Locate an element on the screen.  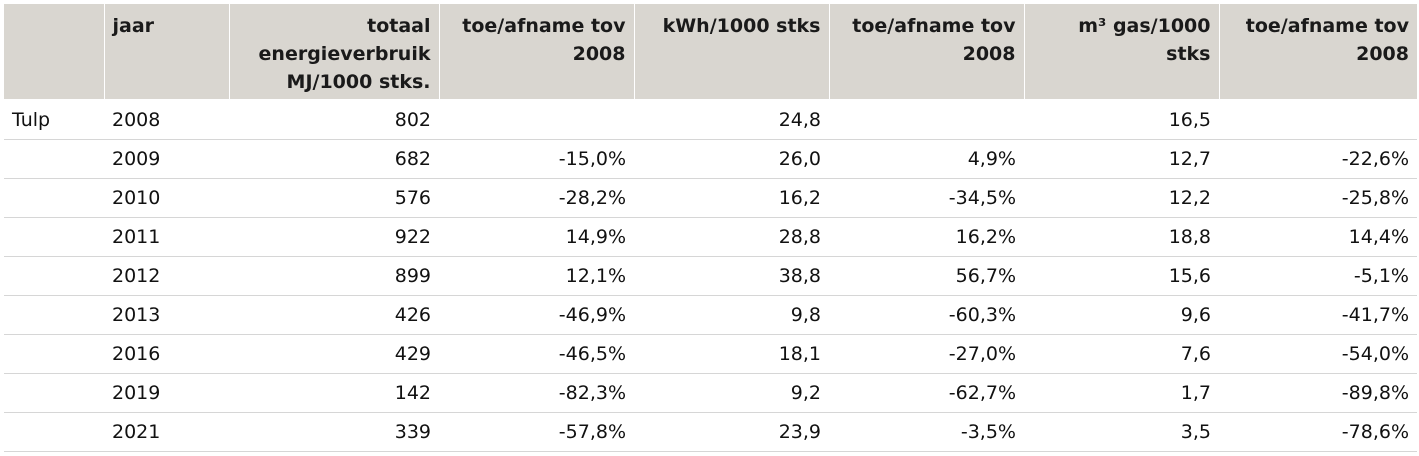
cell-gas-change is located at coordinates (1318, 119).